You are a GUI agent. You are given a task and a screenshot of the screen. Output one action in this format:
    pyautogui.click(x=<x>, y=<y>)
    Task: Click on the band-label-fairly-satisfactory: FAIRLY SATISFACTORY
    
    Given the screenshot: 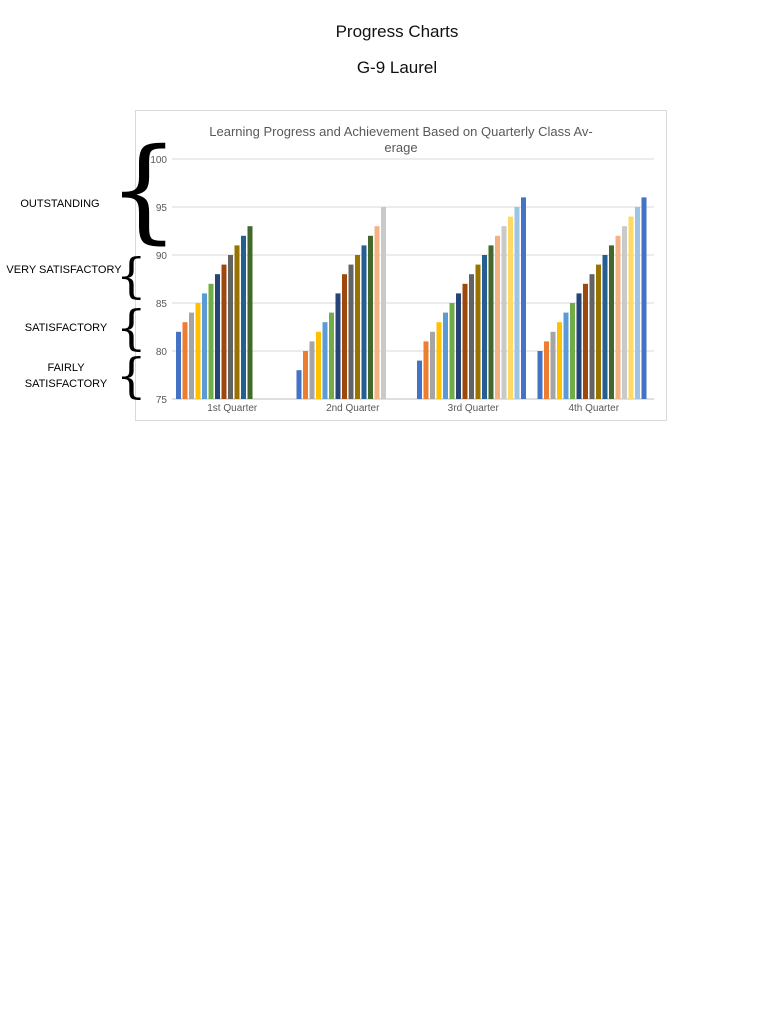 What is the action you would take?
    pyautogui.click(x=66, y=376)
    